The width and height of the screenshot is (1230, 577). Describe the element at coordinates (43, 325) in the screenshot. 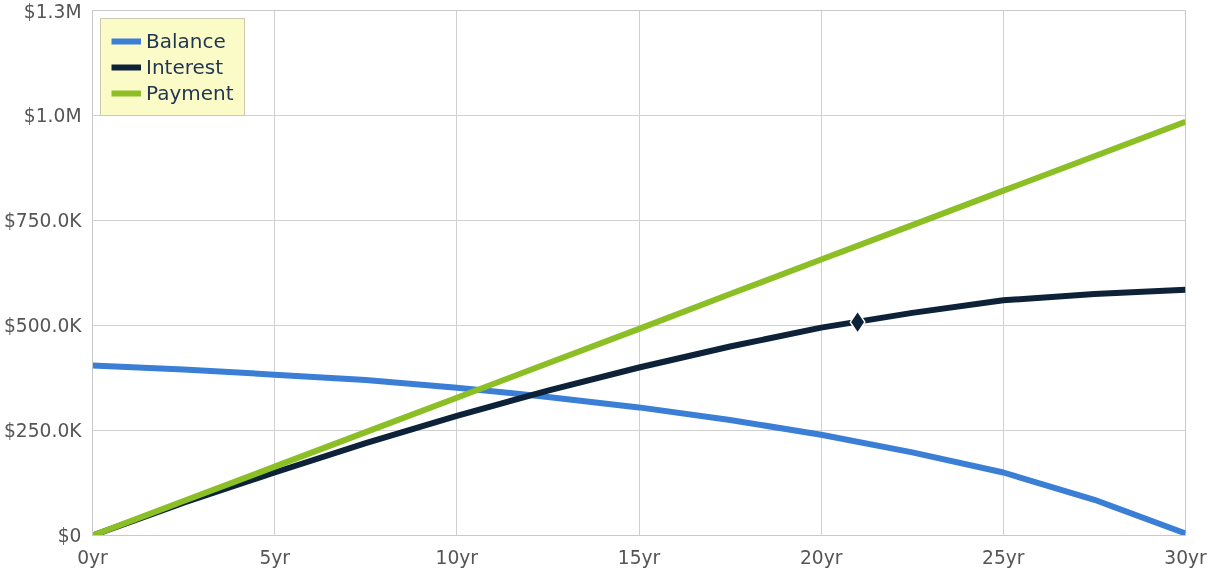

I see `y-tick-label: $500.0K` at that location.